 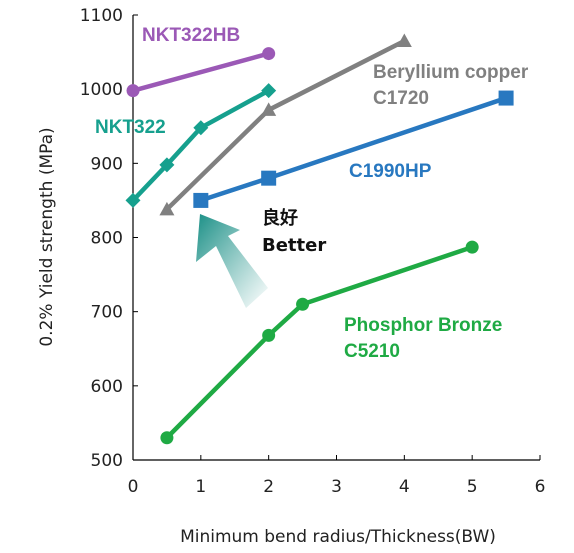 I want to click on series-label-nkt322: NKT322, so click(x=130, y=127).